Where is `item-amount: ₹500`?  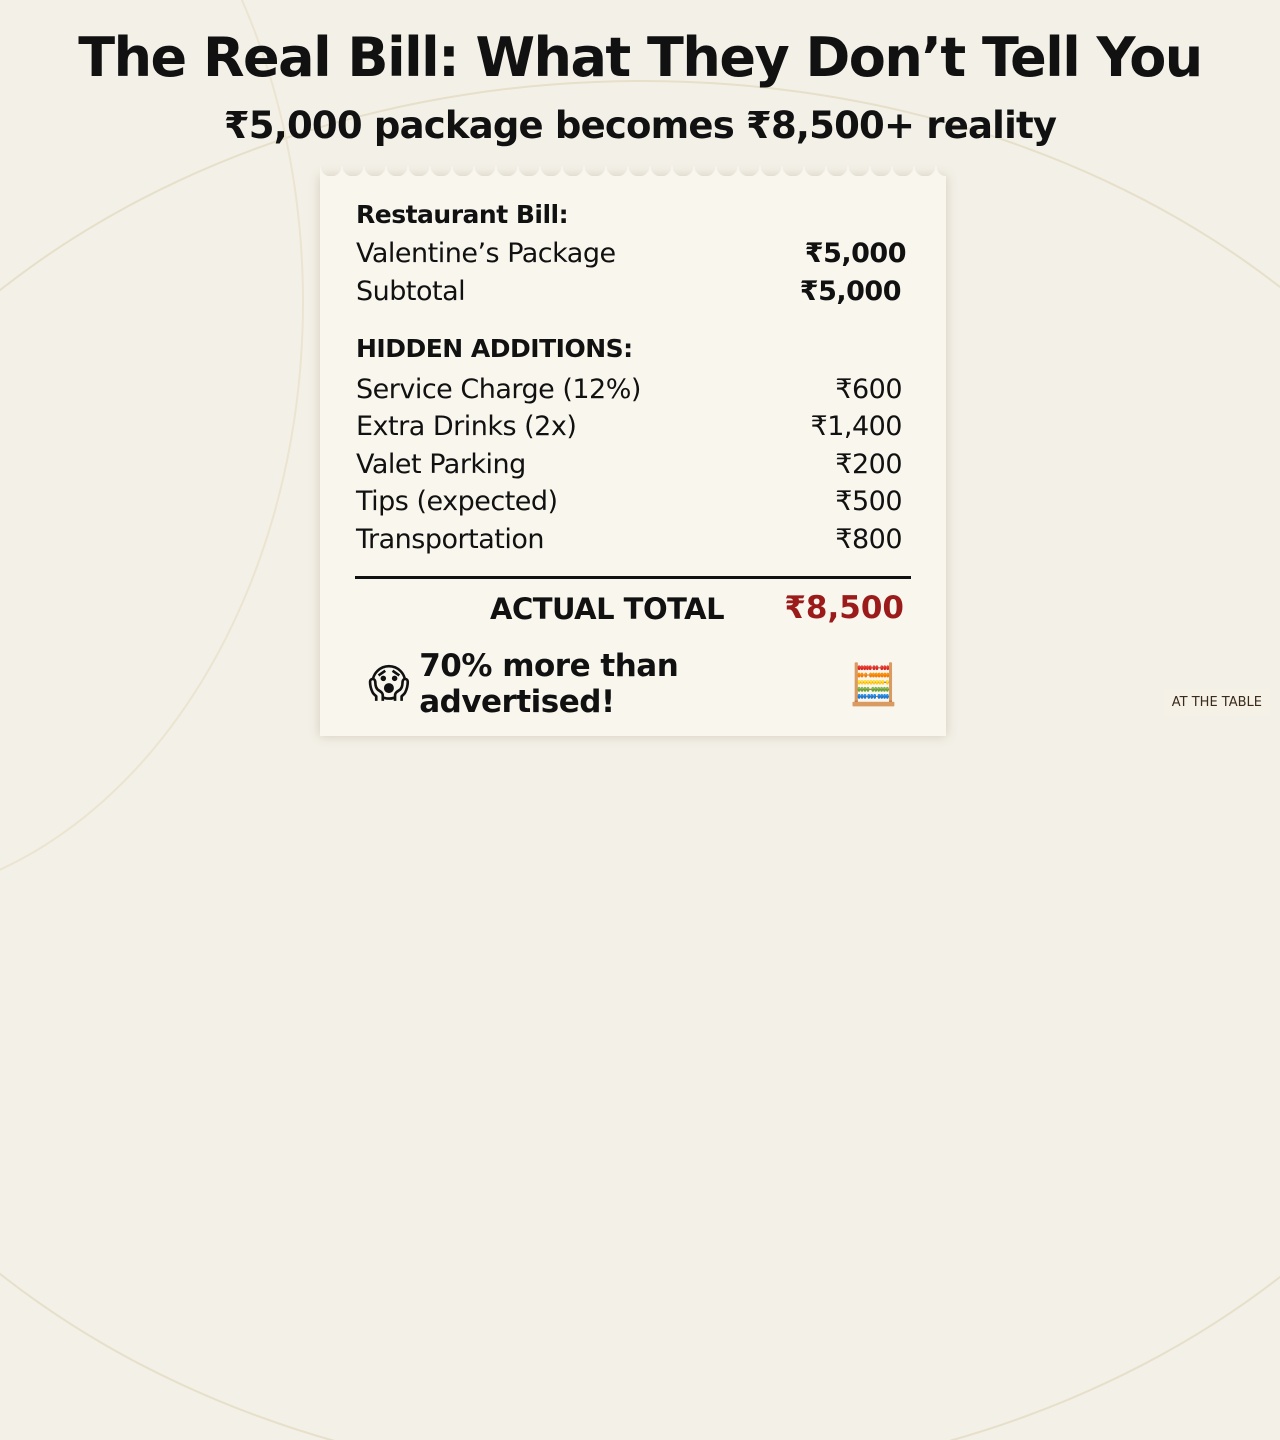 item-amount: ₹500 is located at coordinates (868, 501).